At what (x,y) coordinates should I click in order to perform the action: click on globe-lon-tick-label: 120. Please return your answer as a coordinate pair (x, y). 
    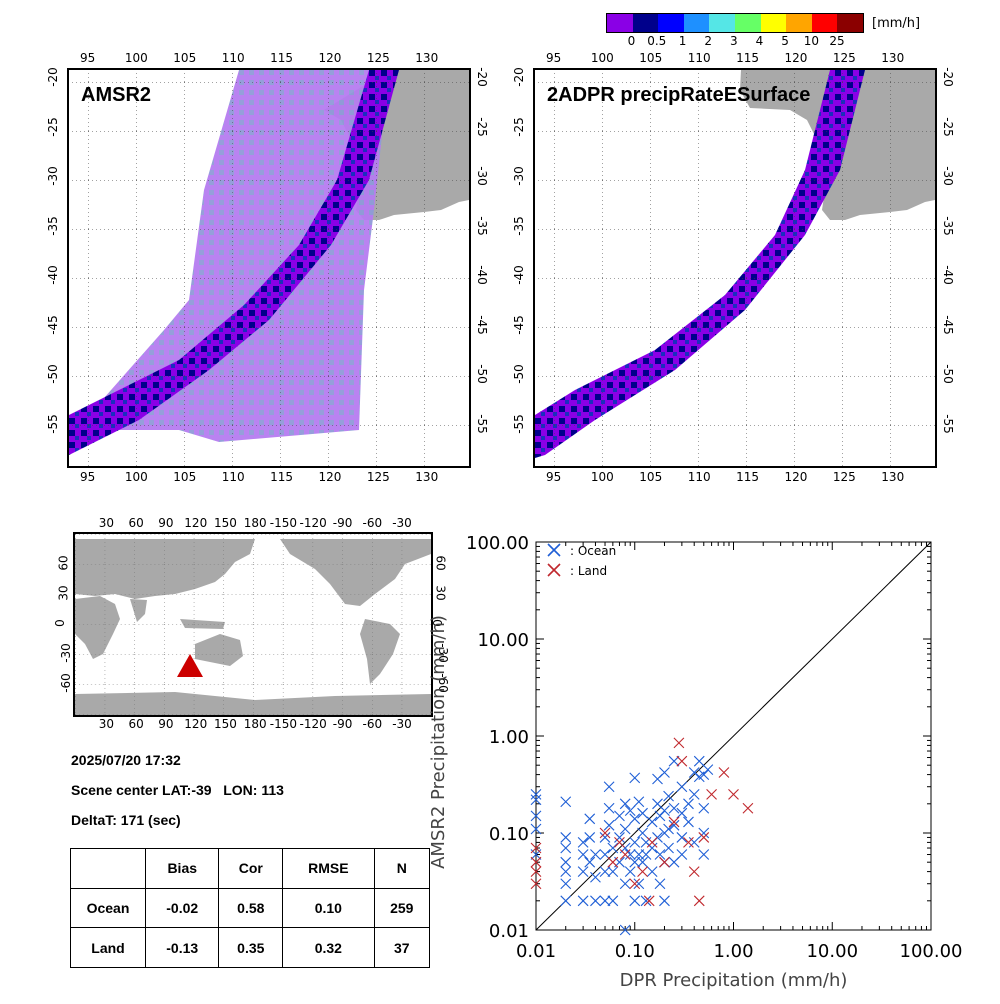
    Looking at the image, I should click on (196, 724).